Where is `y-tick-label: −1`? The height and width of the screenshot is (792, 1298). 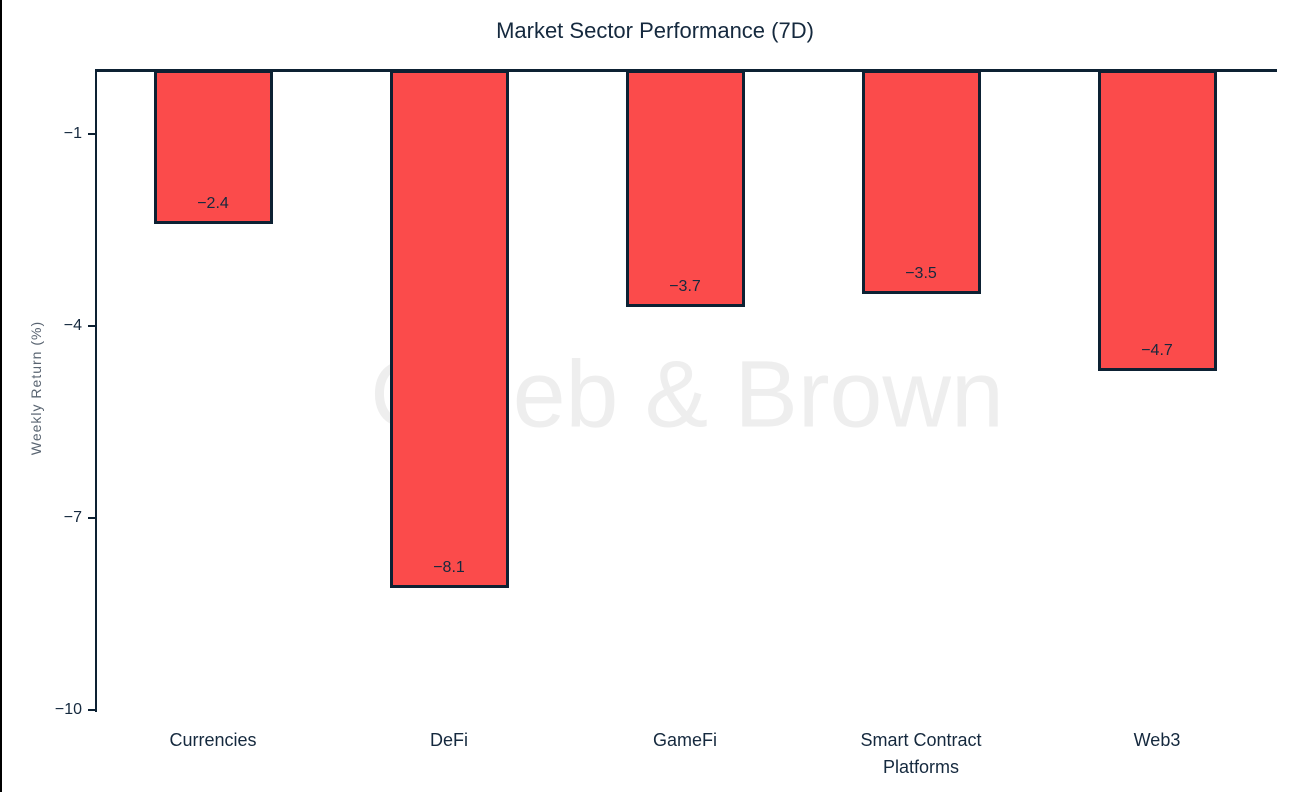
y-tick-label: −1 is located at coordinates (72, 133).